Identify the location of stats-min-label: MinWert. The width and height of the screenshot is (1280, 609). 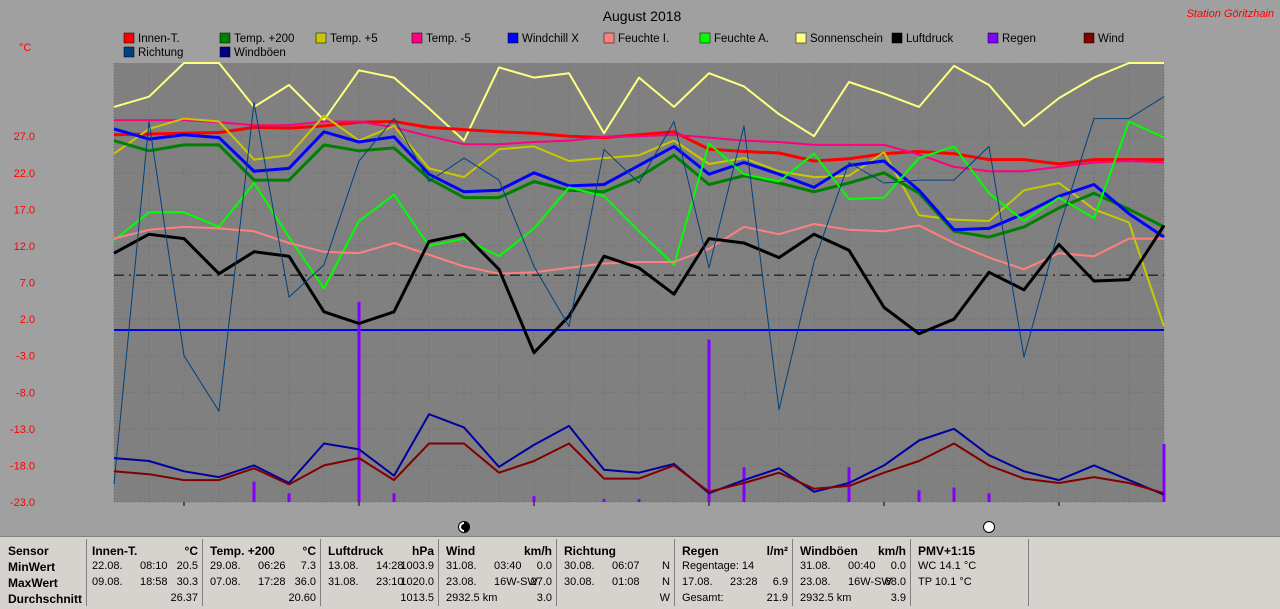
(32, 567).